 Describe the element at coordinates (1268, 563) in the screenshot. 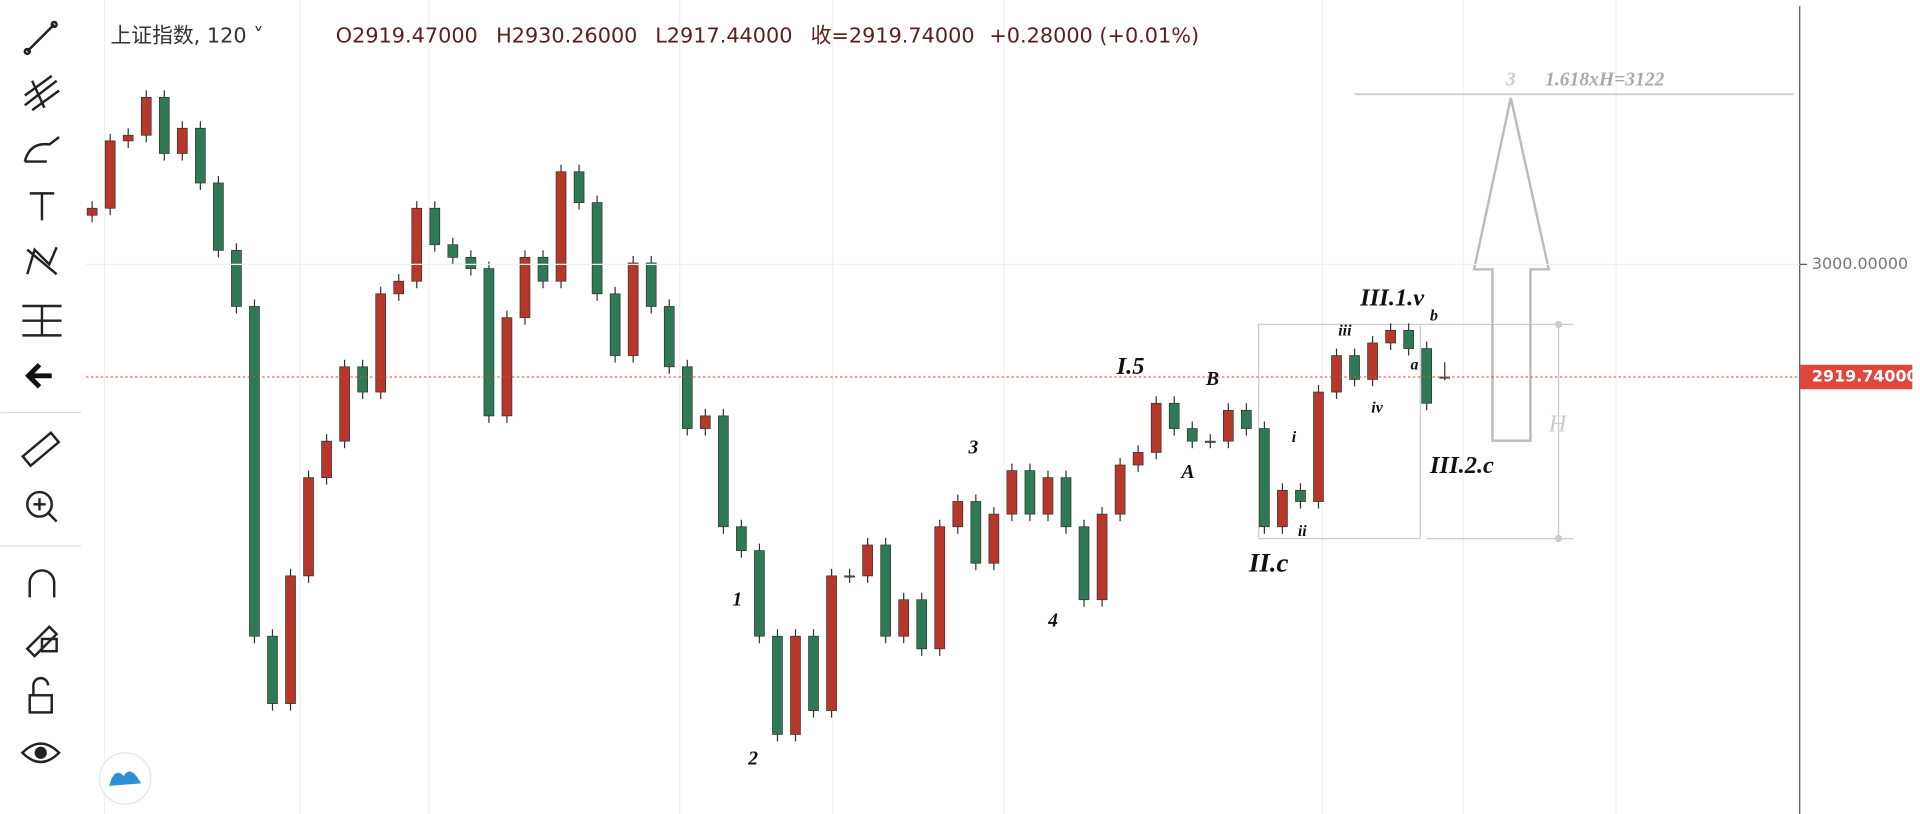

I see `wave-label: II.c` at that location.